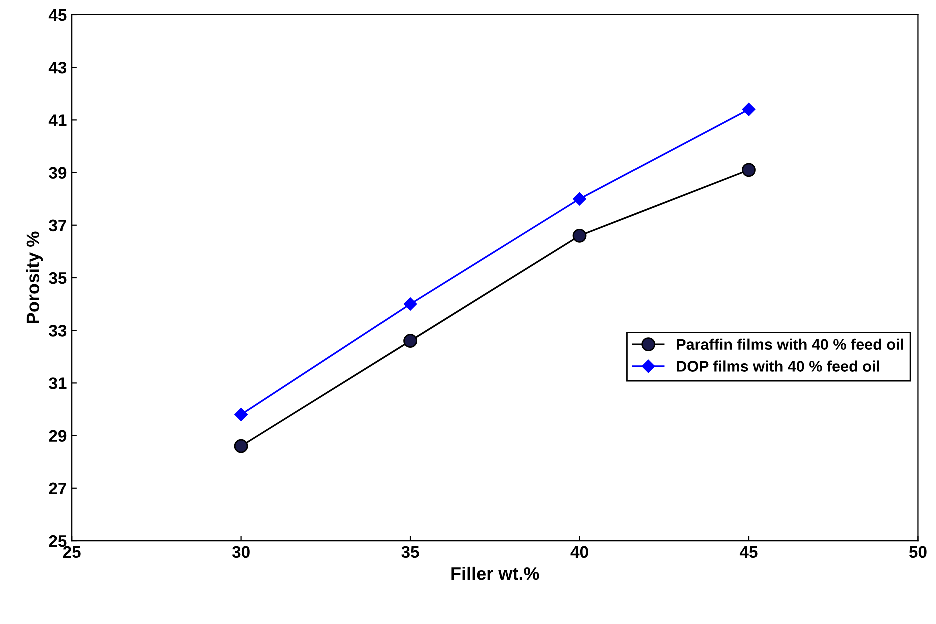 This screenshot has width=936, height=624. Describe the element at coordinates (58, 330) in the screenshot. I see `y-tick-label: 33` at that location.